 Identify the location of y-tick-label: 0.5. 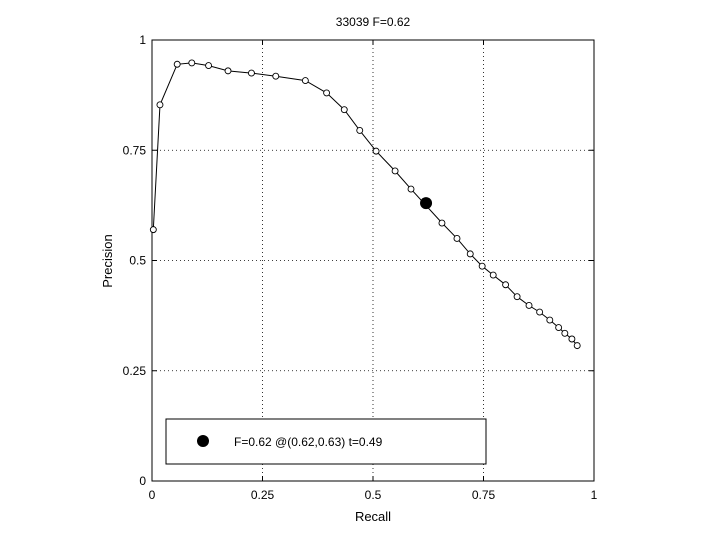
(137, 261).